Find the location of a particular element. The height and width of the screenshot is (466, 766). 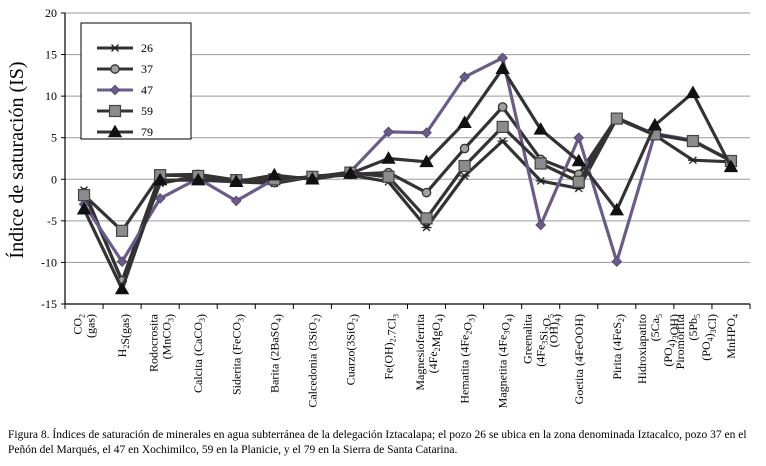

y-tick-label: -15 is located at coordinates (49, 304).